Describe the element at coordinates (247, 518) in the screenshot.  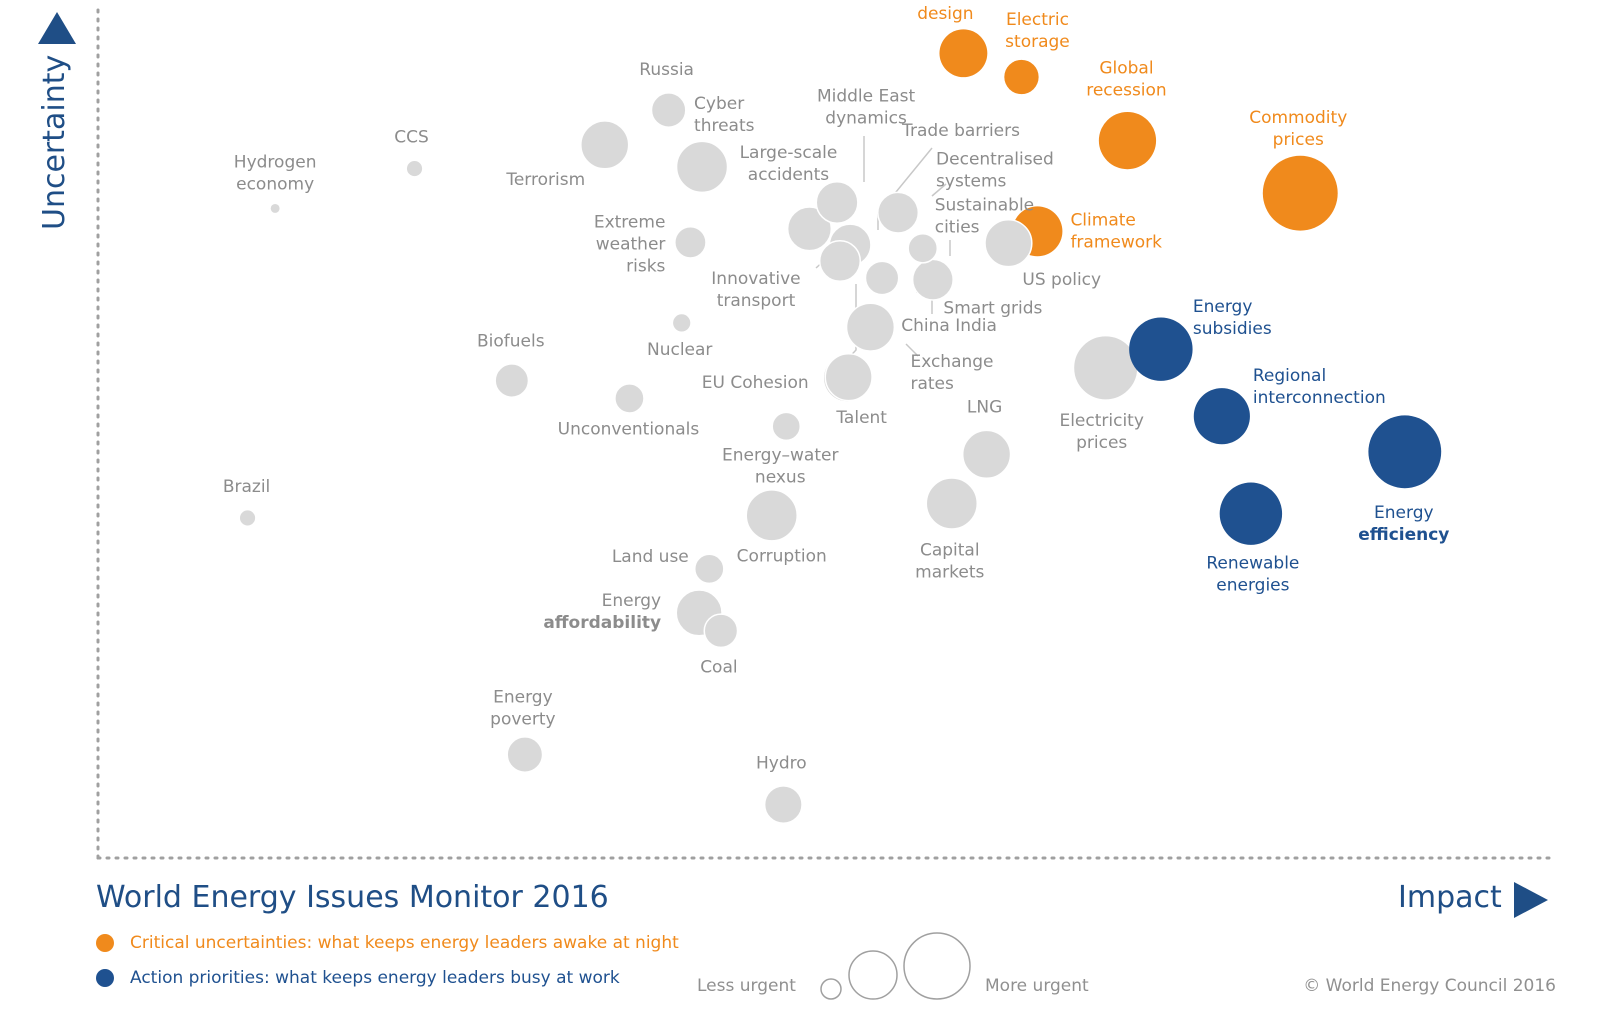
I see `bubble-brazil` at that location.